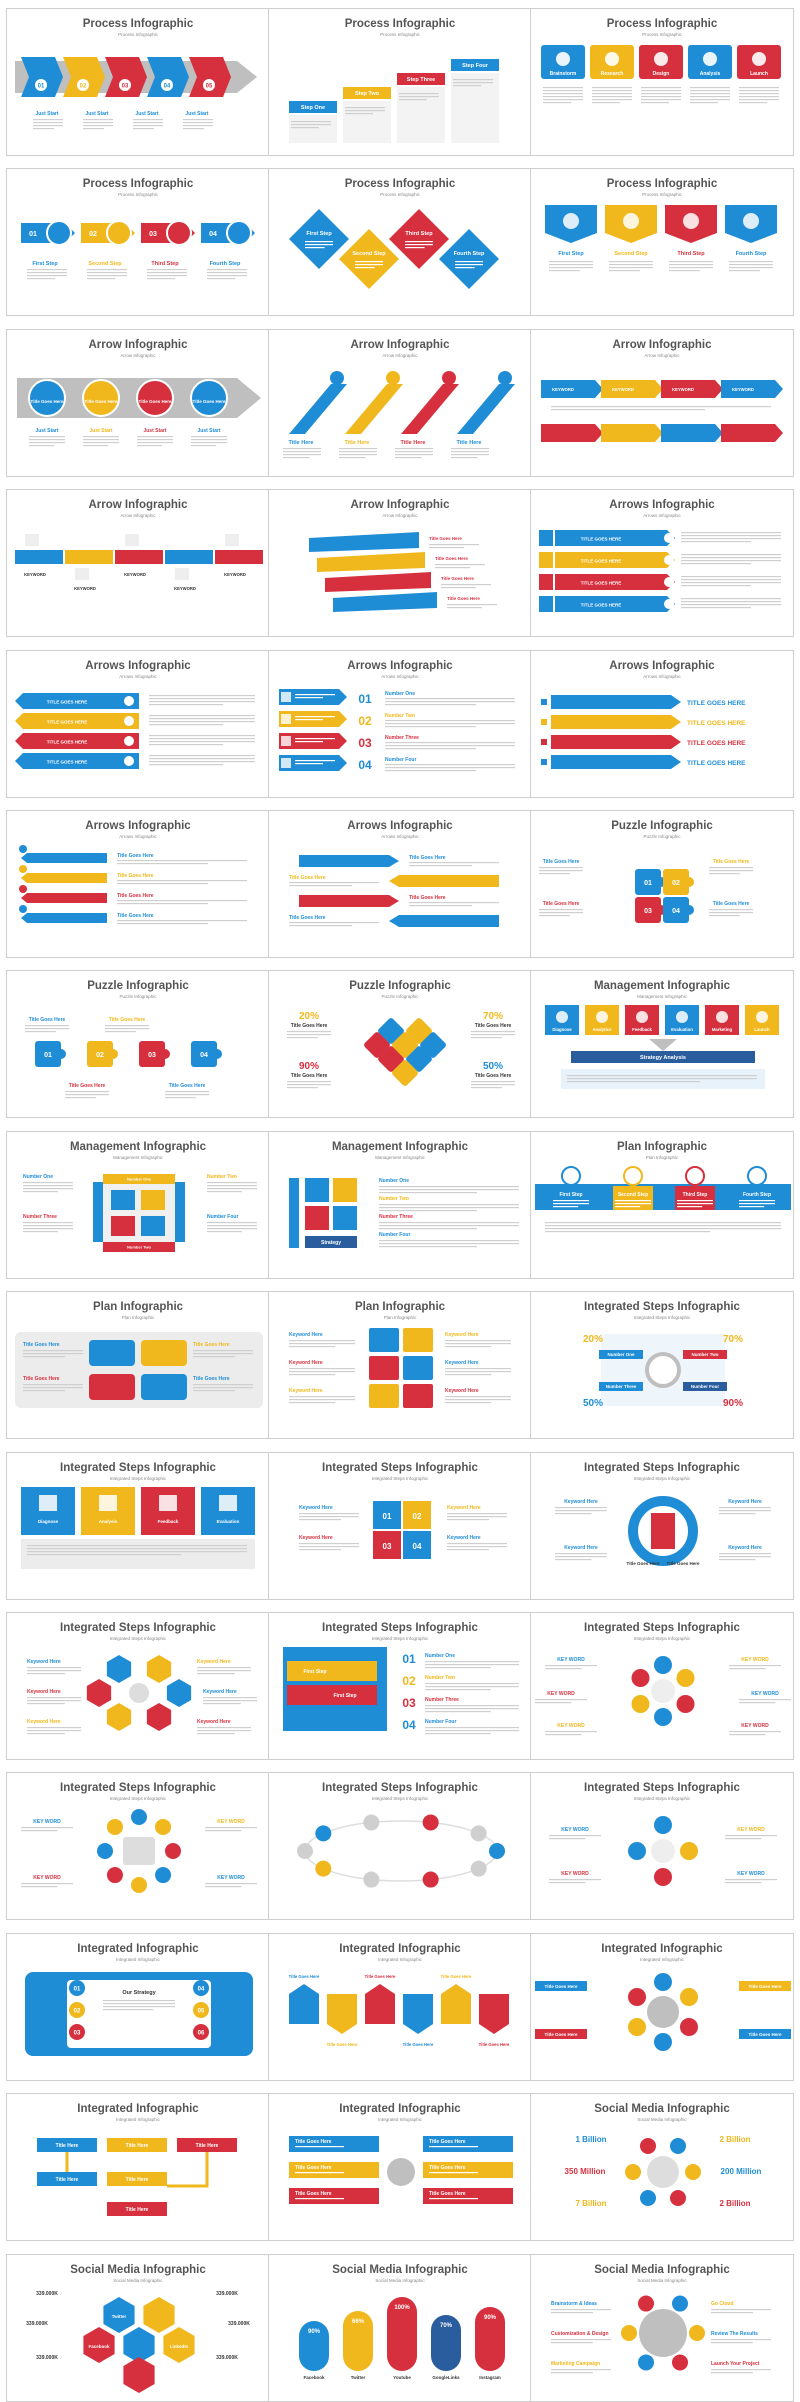 This screenshot has width=800, height=2402. I want to click on slide-subtitle: Arrow Infographic, so click(138, 515).